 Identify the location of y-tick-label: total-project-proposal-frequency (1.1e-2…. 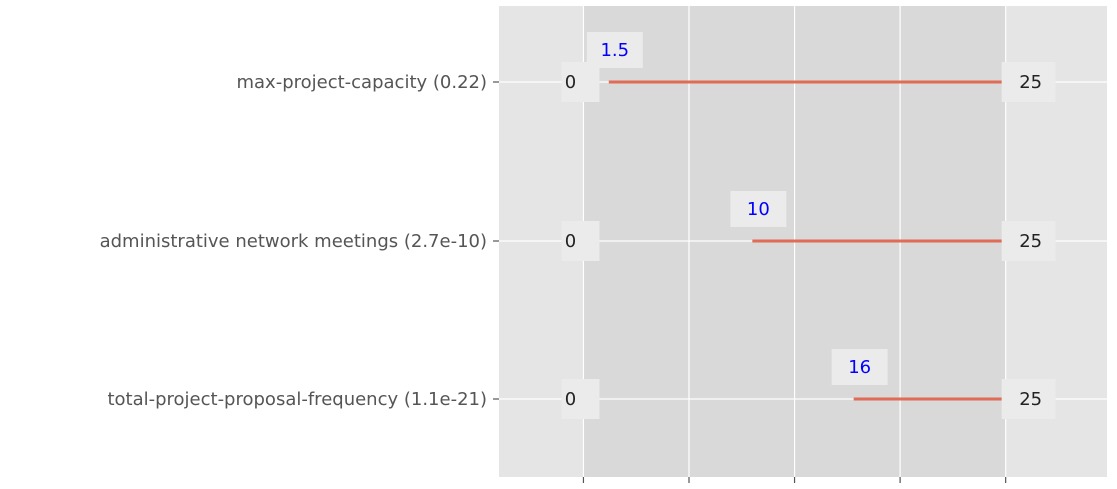
(297, 399).